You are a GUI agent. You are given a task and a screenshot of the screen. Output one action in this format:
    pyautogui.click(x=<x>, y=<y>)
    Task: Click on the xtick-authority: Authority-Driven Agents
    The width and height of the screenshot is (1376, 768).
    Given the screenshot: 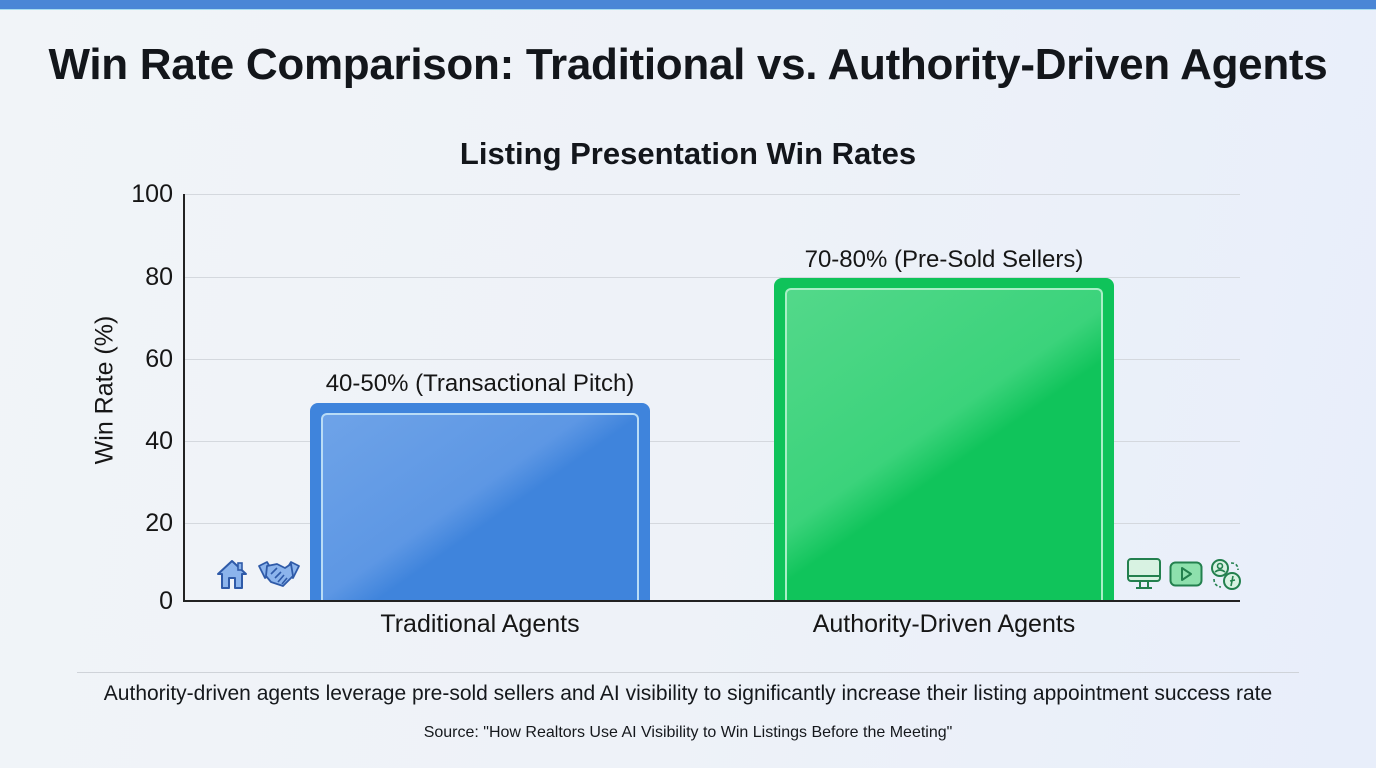 What is the action you would take?
    pyautogui.click(x=944, y=624)
    